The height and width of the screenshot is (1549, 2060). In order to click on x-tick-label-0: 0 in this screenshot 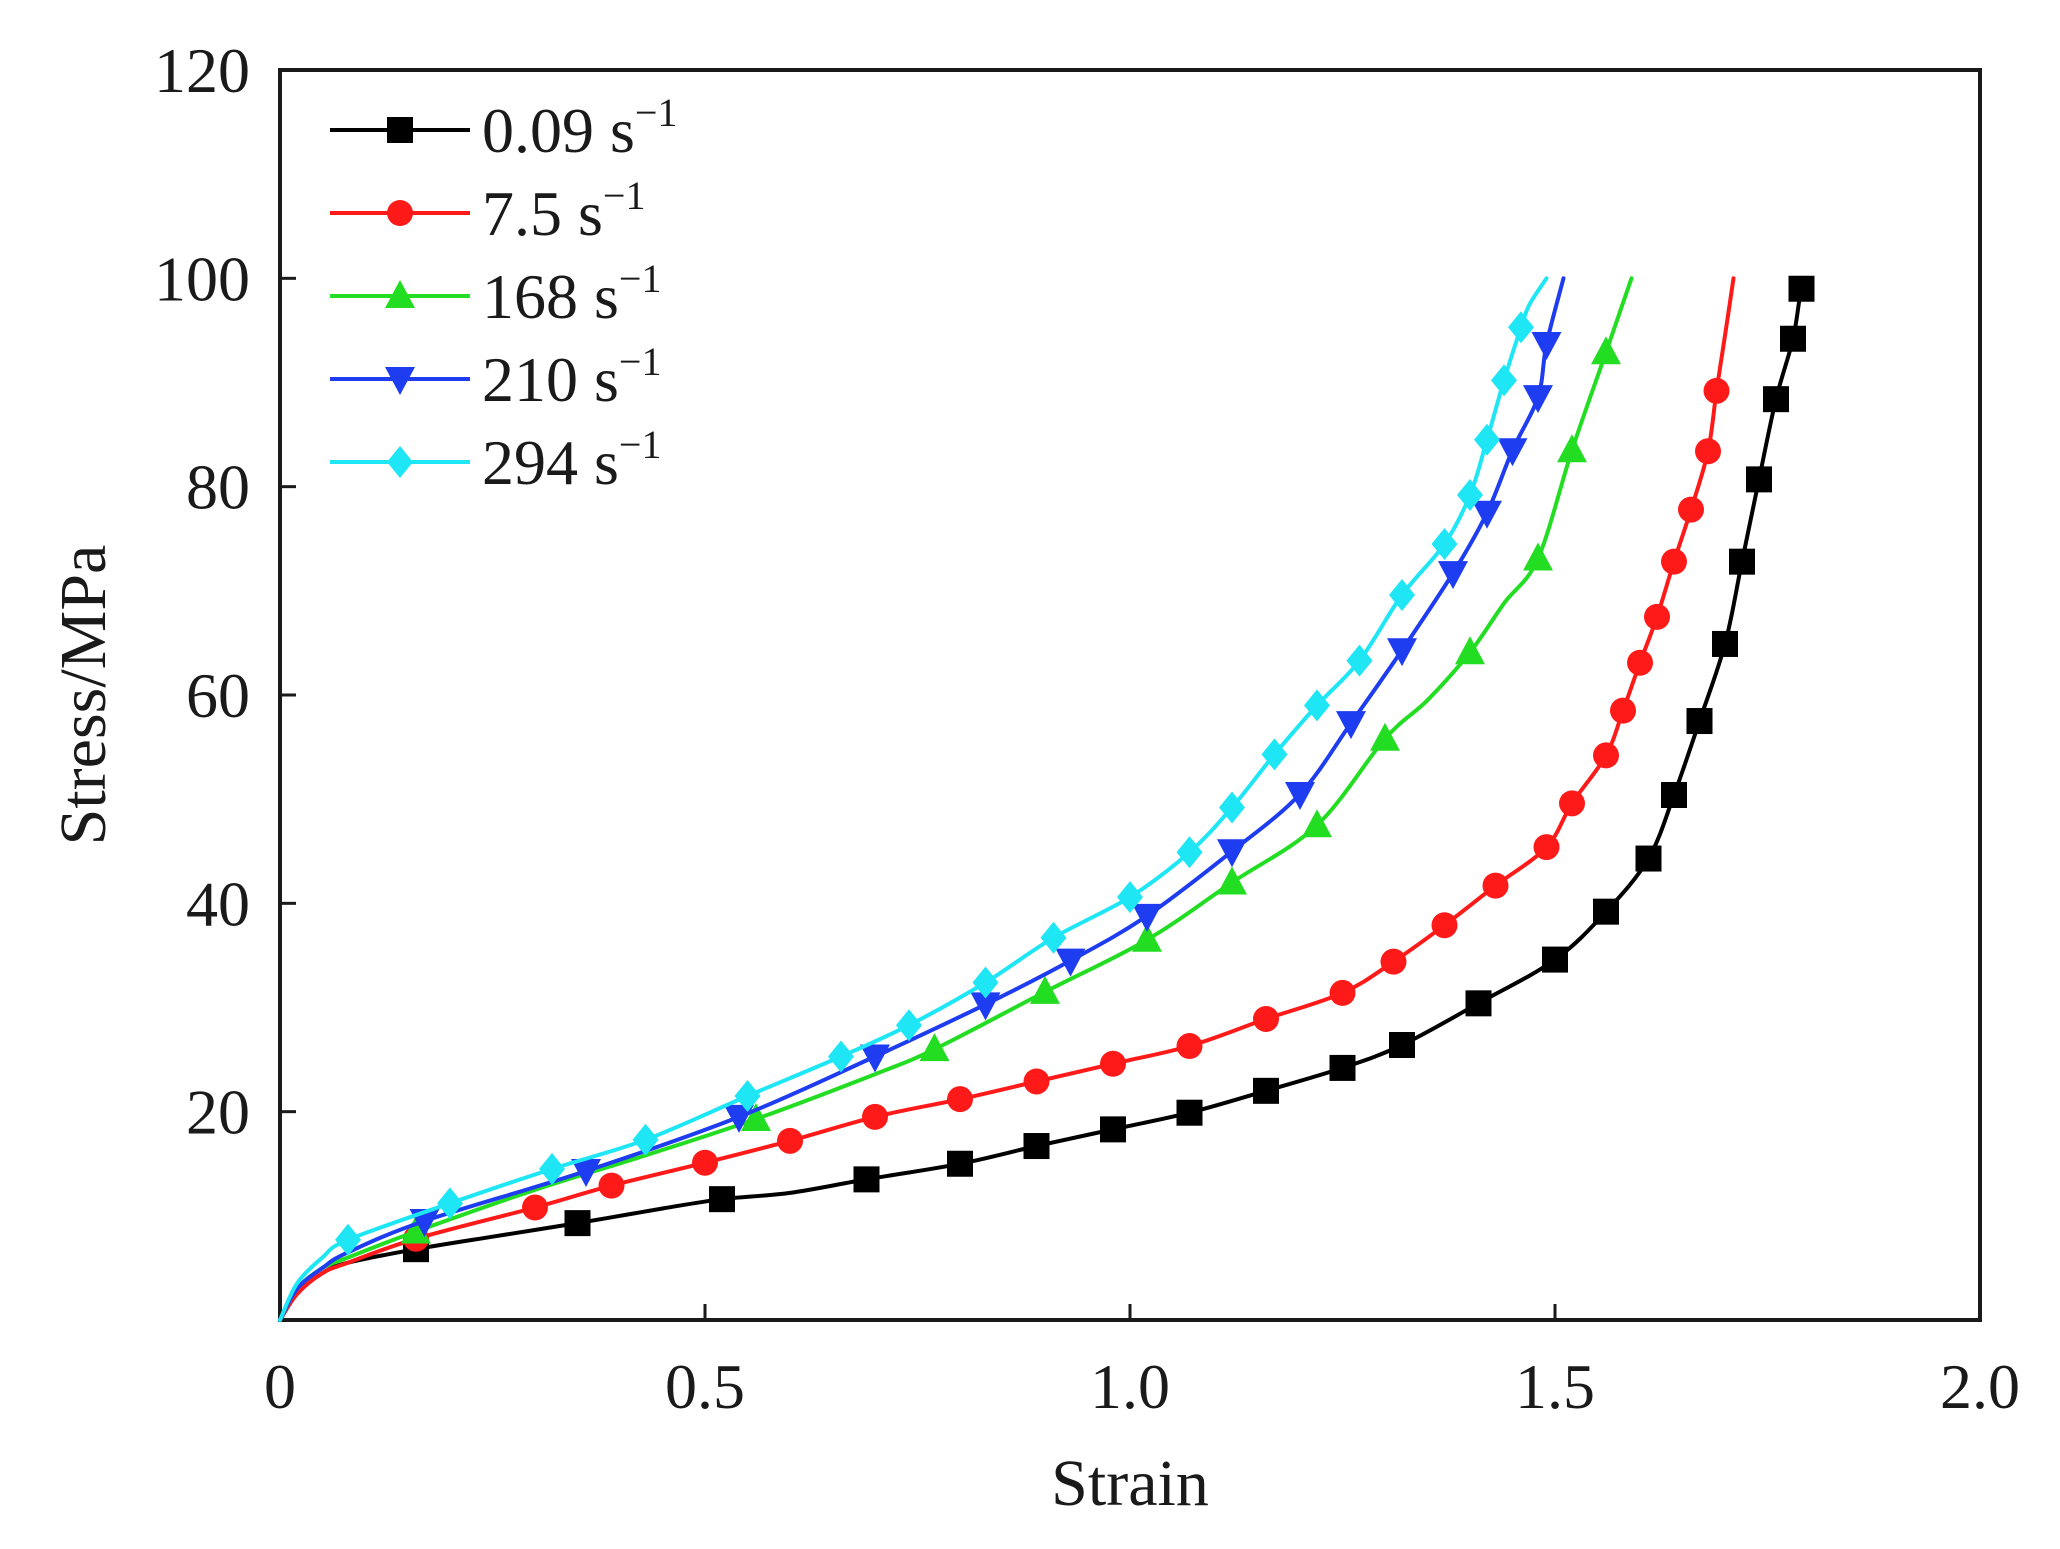, I will do `click(280, 1386)`.